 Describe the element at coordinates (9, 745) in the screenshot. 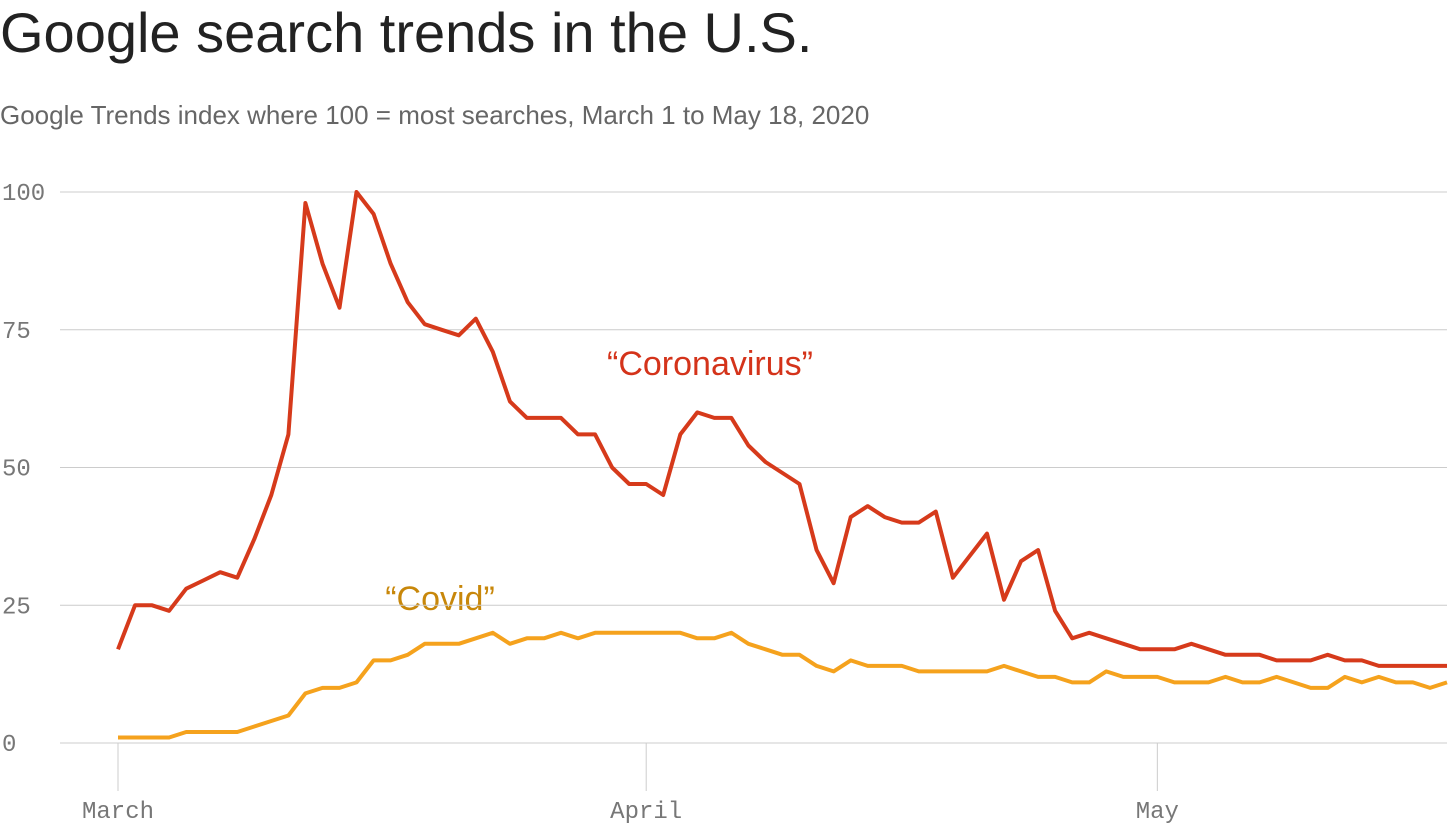

I see `y-tick-label: 0` at that location.